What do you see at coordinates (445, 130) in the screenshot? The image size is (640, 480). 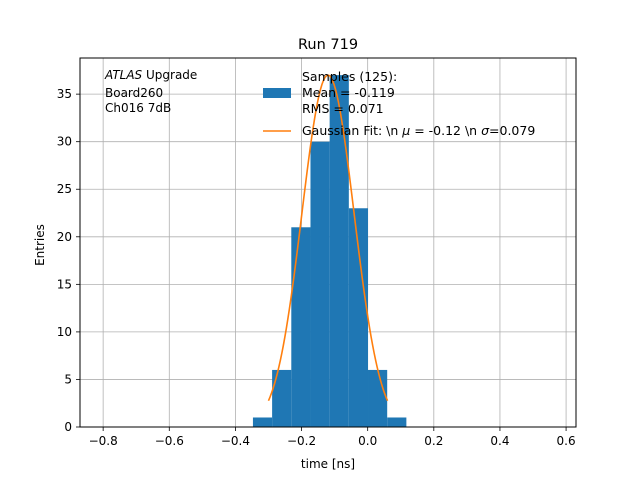 I see `legend-fit-text-part: = -0.12 \n` at bounding box center [445, 130].